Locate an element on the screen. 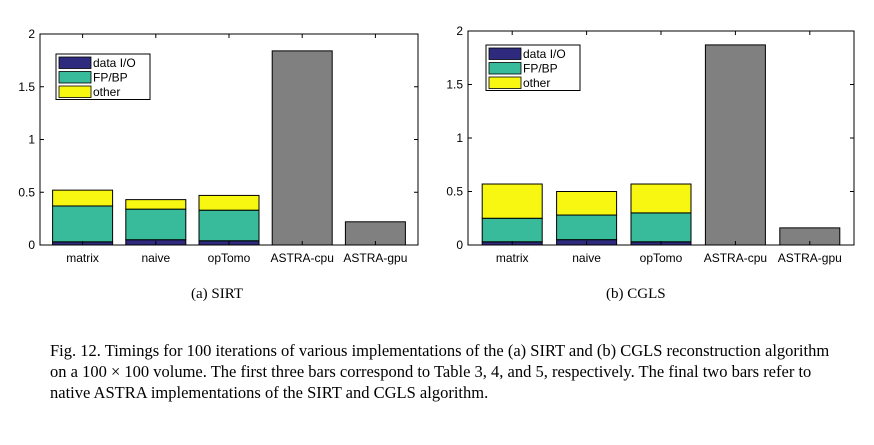  bar-p0-c2-s2 is located at coordinates (229, 202).